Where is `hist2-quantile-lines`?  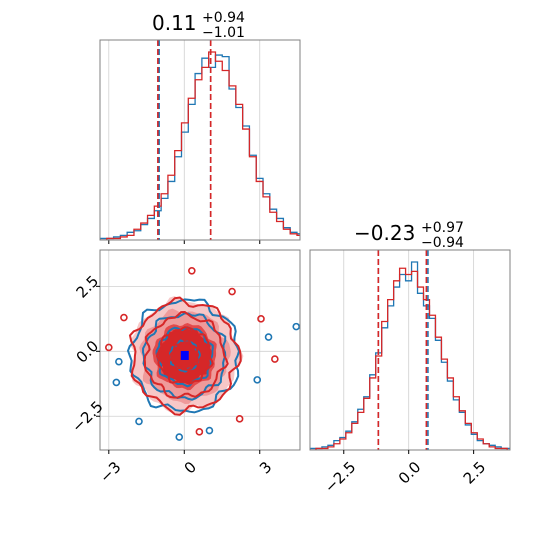
hist2-quantile-lines is located at coordinates (403, 350).